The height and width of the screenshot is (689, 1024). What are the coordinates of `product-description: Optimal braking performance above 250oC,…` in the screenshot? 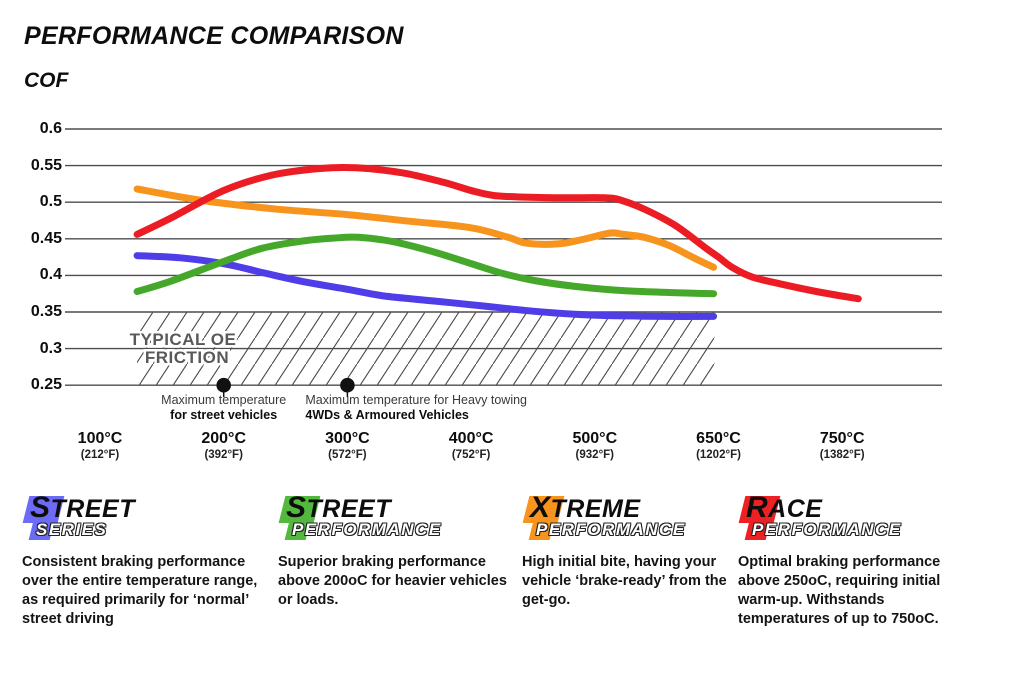 It's located at (839, 590).